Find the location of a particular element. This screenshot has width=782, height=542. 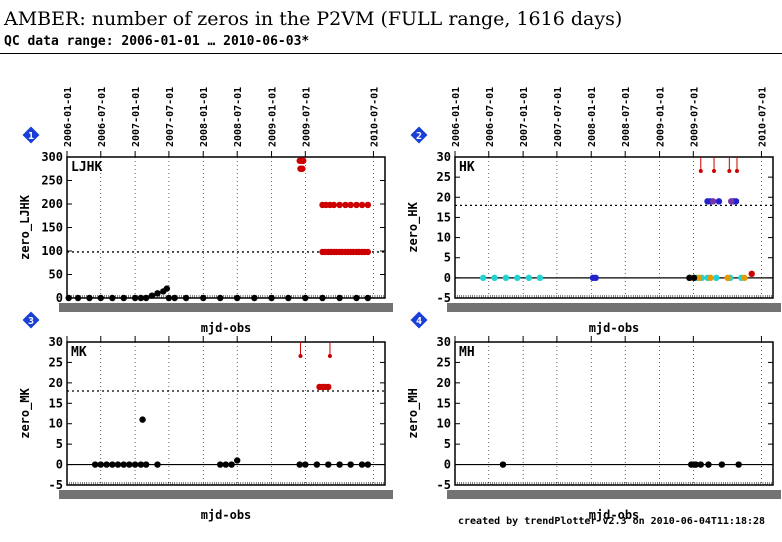

y-axis-label: zero_MH is located at coordinates (413, 413).